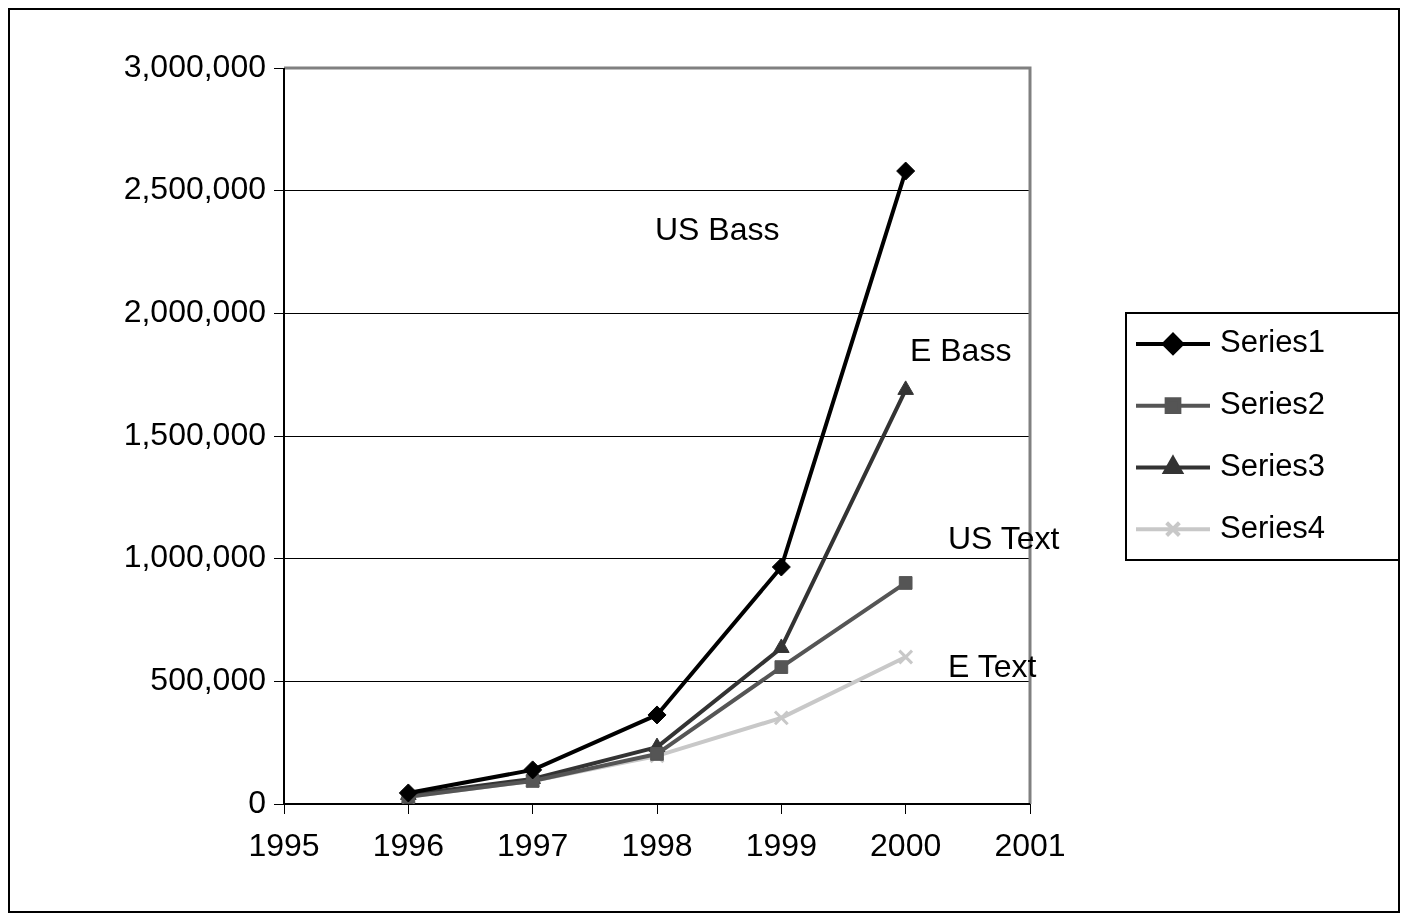 Image resolution: width=1408 pixels, height=921 pixels. I want to click on annotation: E Bass, so click(961, 349).